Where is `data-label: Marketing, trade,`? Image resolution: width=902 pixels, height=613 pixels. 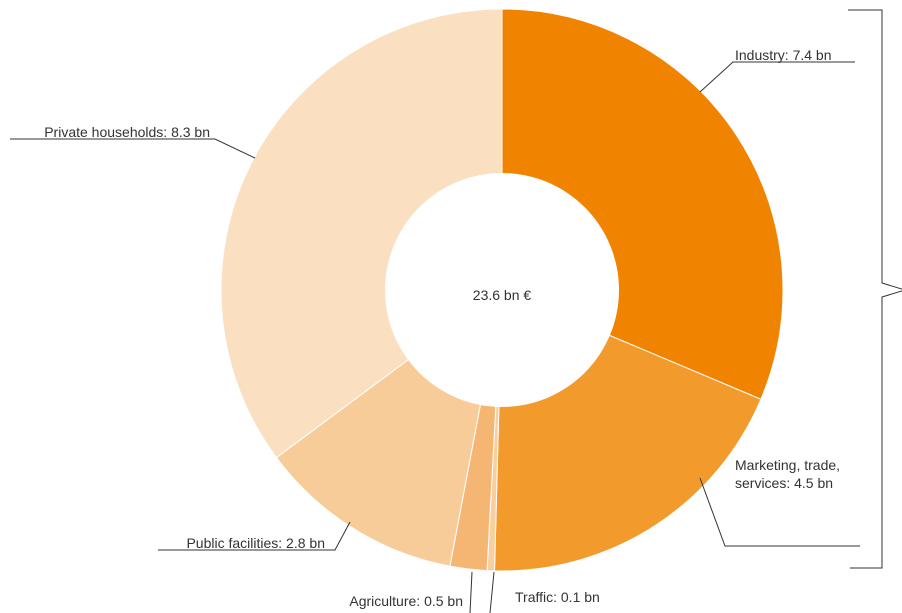
data-label: Marketing, trade, is located at coordinates (787, 465).